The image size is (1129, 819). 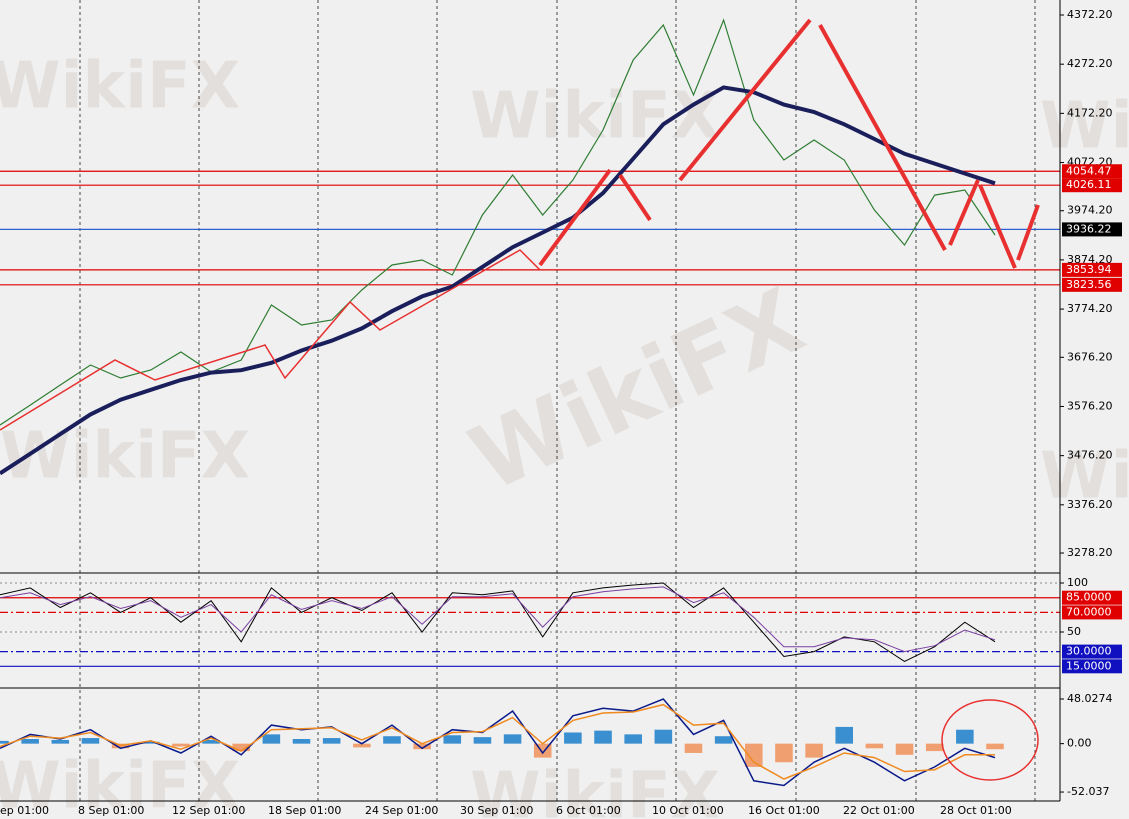 What do you see at coordinates (1090, 552) in the screenshot?
I see `y-tick-label: 3278.20` at bounding box center [1090, 552].